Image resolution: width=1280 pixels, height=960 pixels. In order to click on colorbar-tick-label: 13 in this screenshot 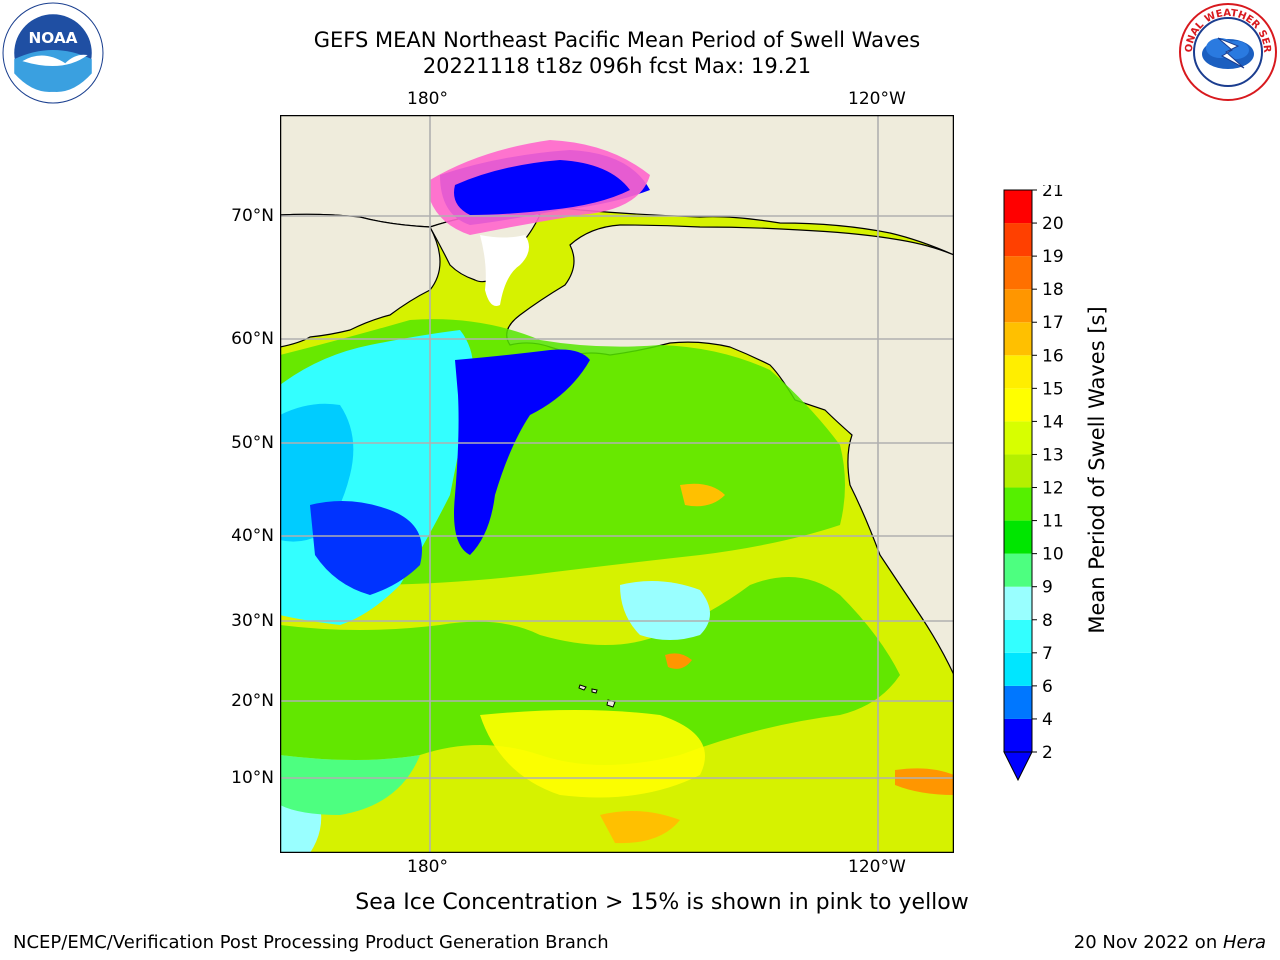, I will do `click(1053, 455)`.